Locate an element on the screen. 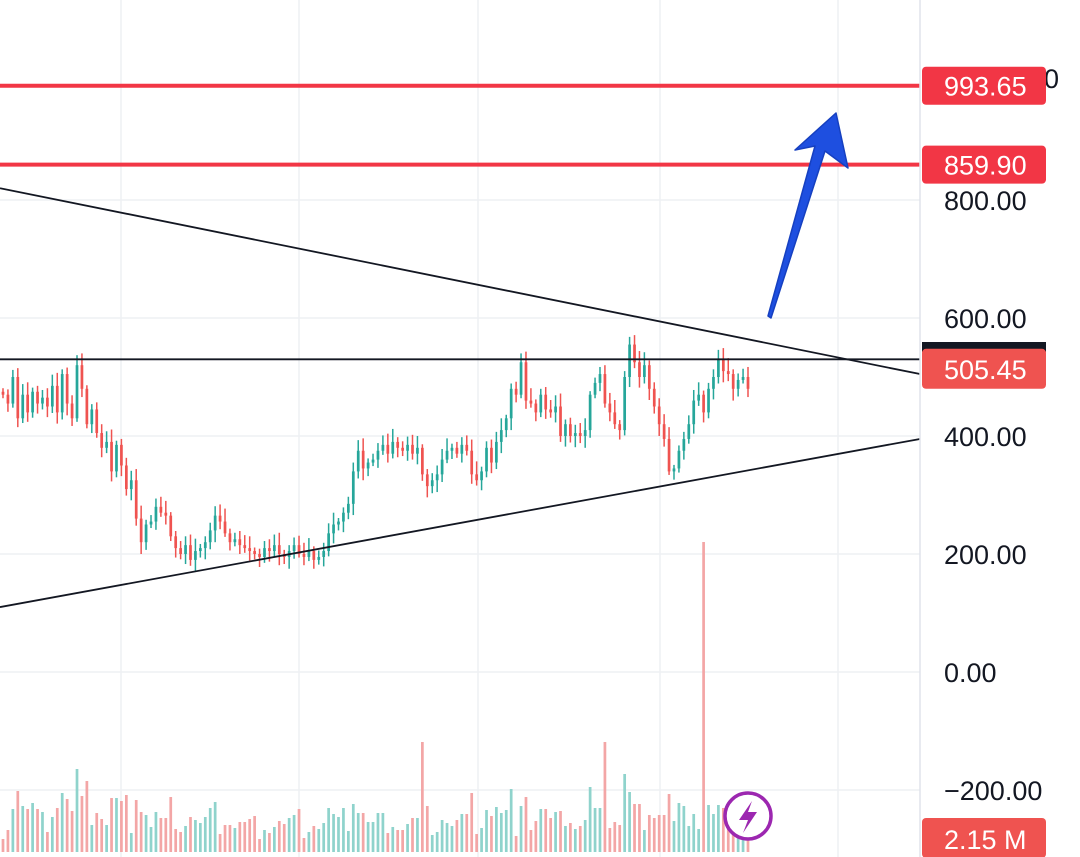 This screenshot has height=857, width=1080. price-tick-label: 400.00 is located at coordinates (985, 437).